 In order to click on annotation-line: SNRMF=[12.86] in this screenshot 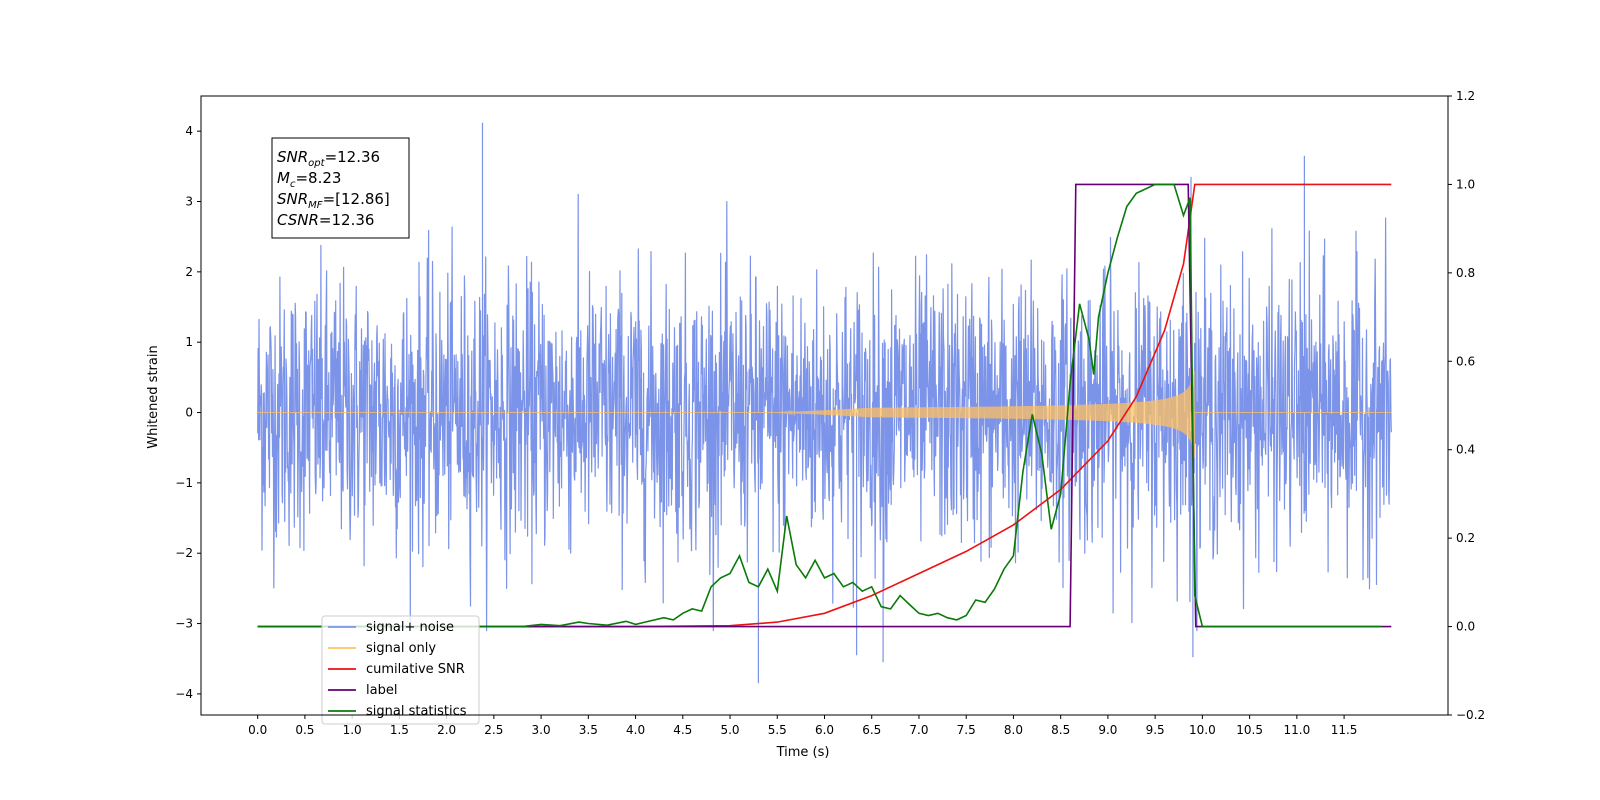, I will do `click(333, 200)`.